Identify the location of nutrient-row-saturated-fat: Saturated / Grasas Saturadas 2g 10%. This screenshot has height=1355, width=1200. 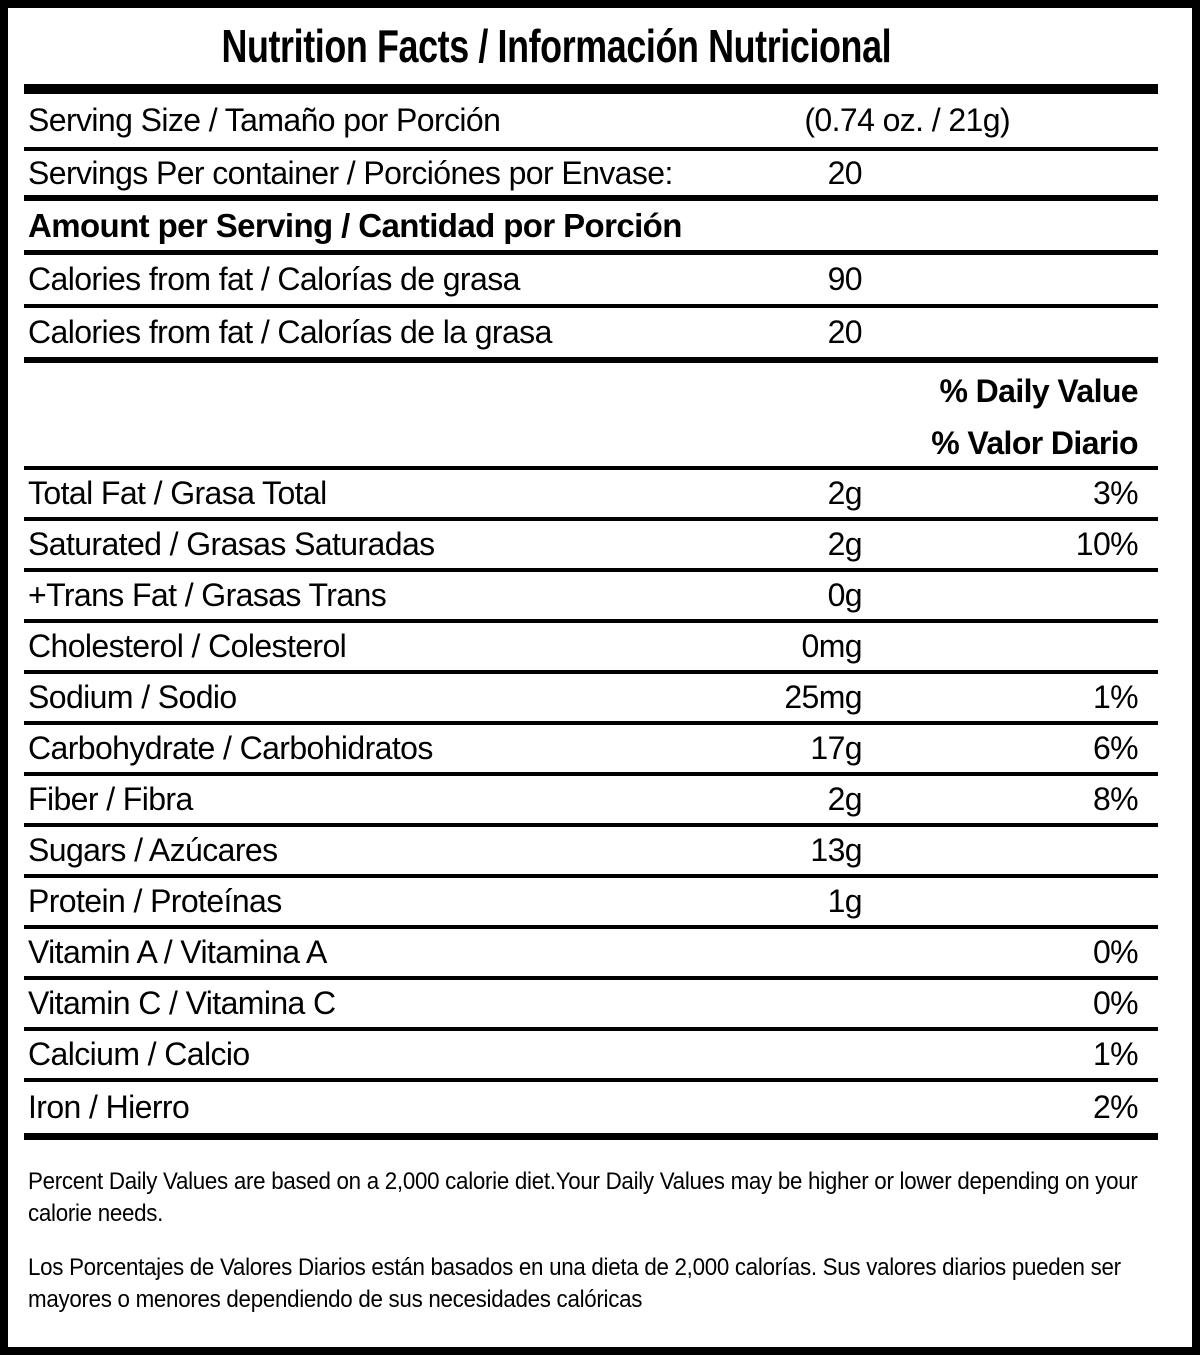
(591, 546).